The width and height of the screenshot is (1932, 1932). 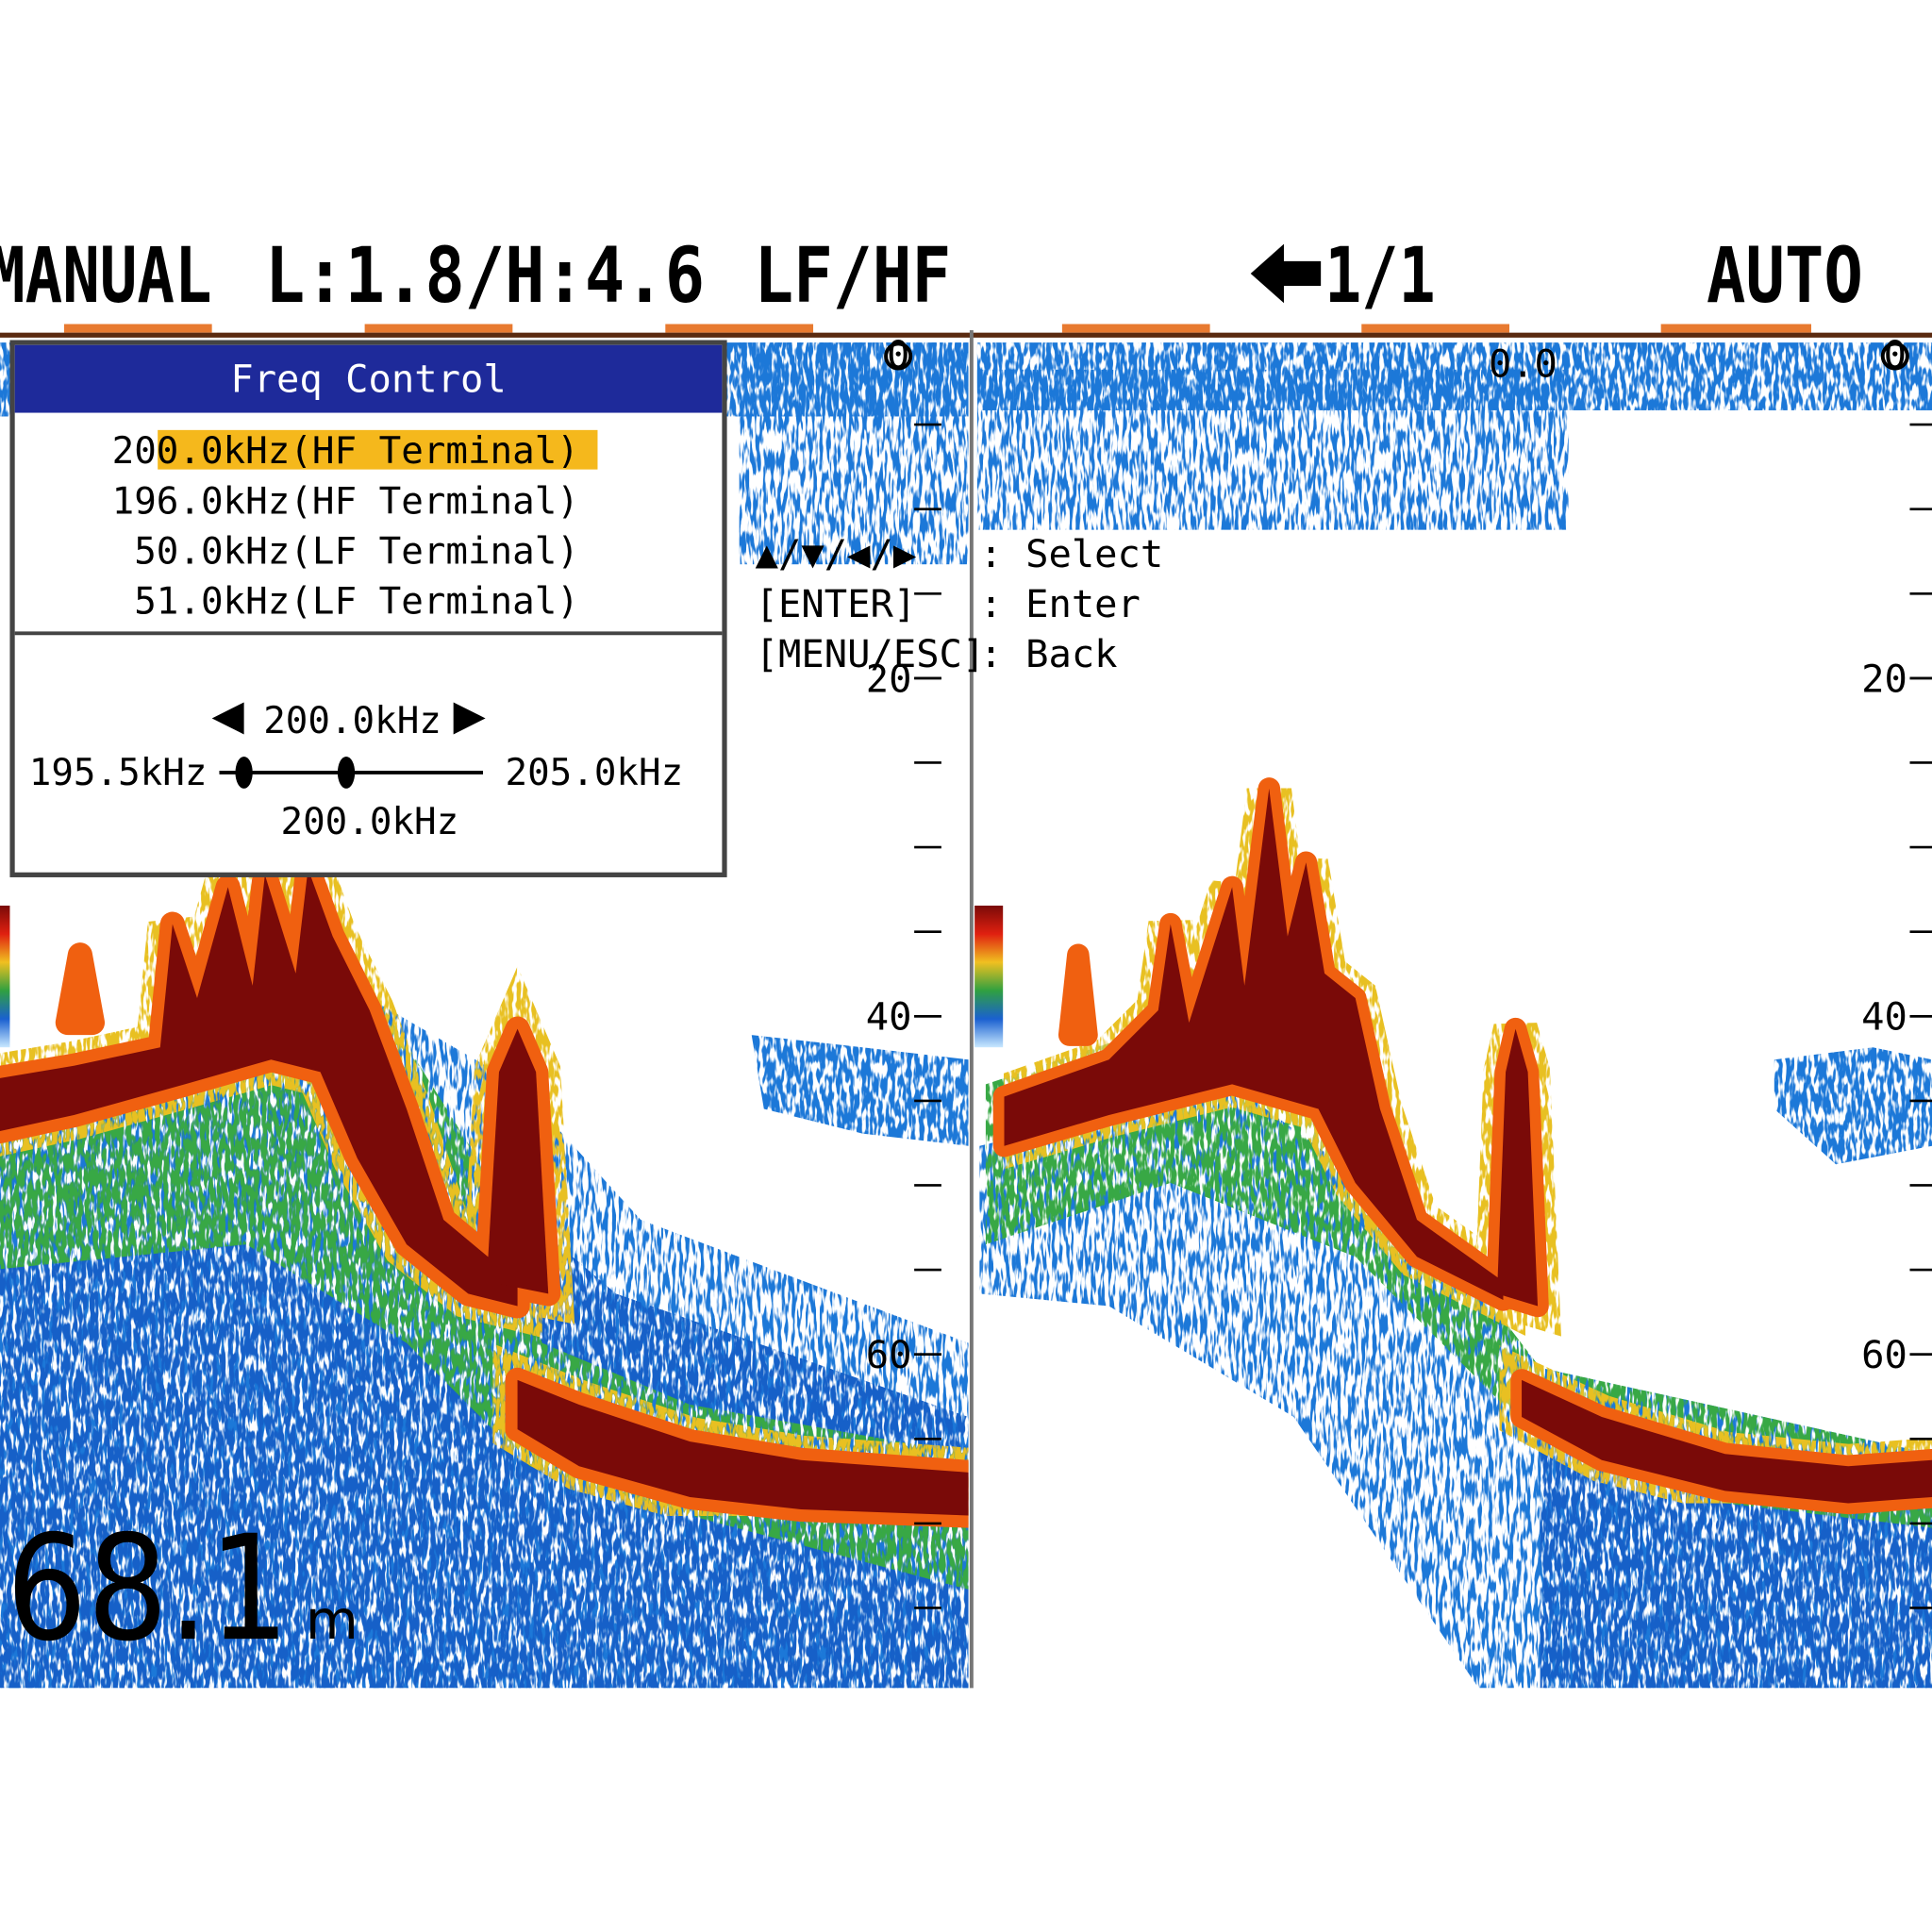 What do you see at coordinates (470, 719) in the screenshot?
I see `slider-right-arrow` at bounding box center [470, 719].